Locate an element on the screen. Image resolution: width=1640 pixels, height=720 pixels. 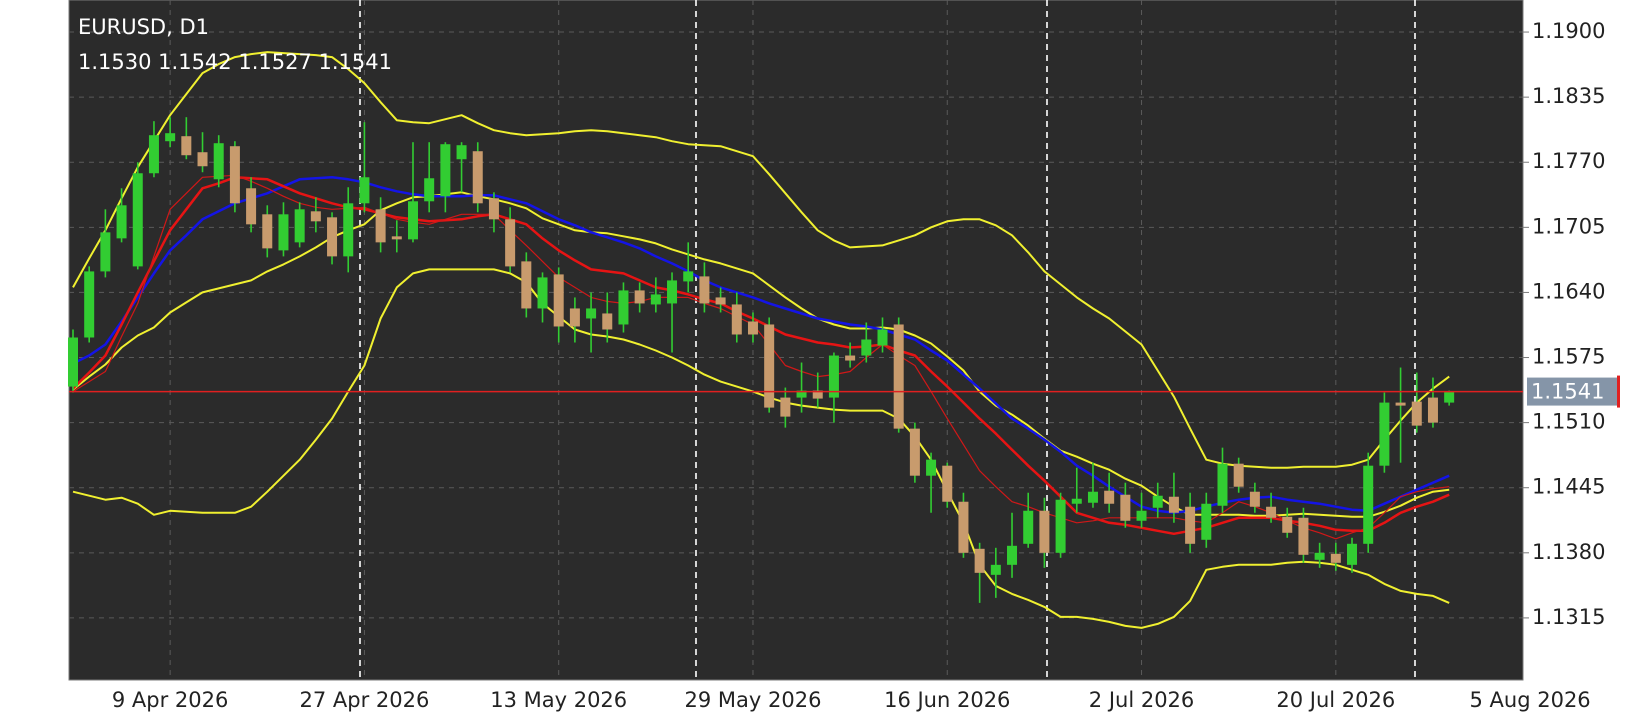
y-tick-label: 1.1640 is located at coordinates (1568, 291).